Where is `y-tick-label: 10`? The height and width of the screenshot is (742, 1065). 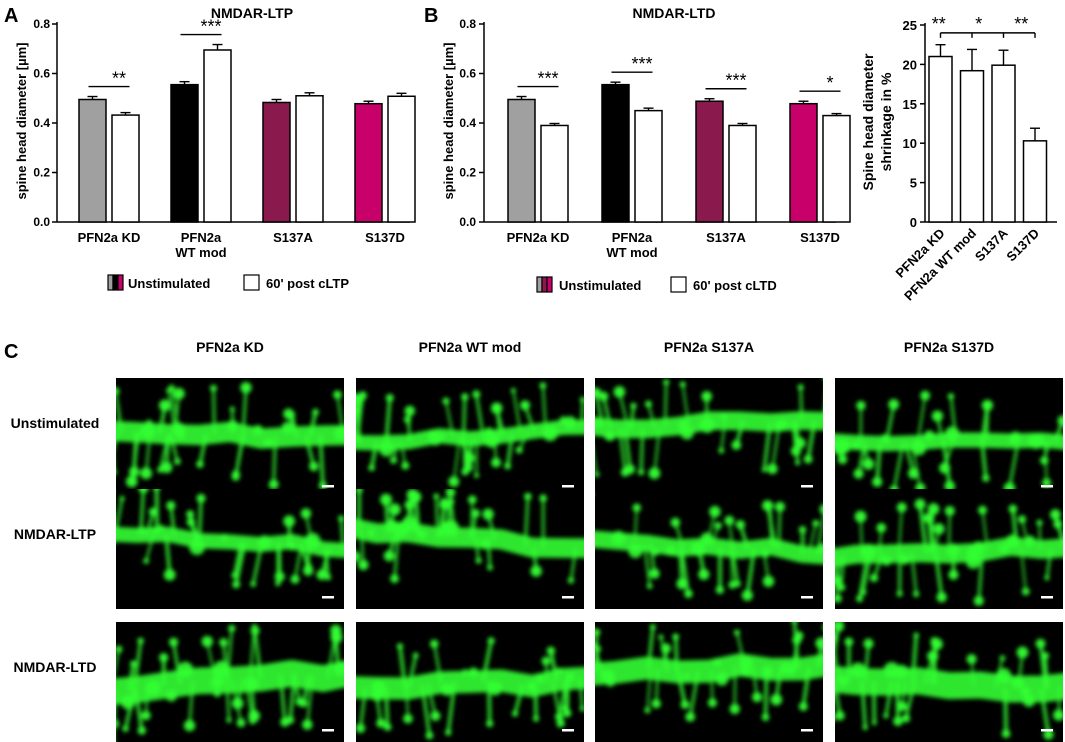 y-tick-label: 10 is located at coordinates (910, 143).